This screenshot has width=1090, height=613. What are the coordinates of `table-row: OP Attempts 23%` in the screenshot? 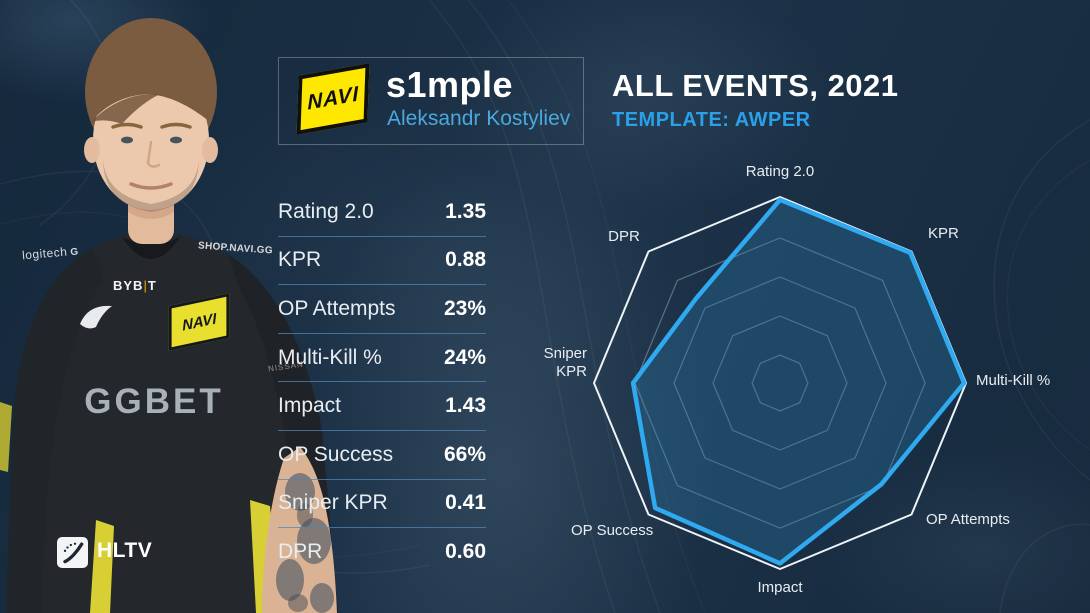 It's located at (382, 309).